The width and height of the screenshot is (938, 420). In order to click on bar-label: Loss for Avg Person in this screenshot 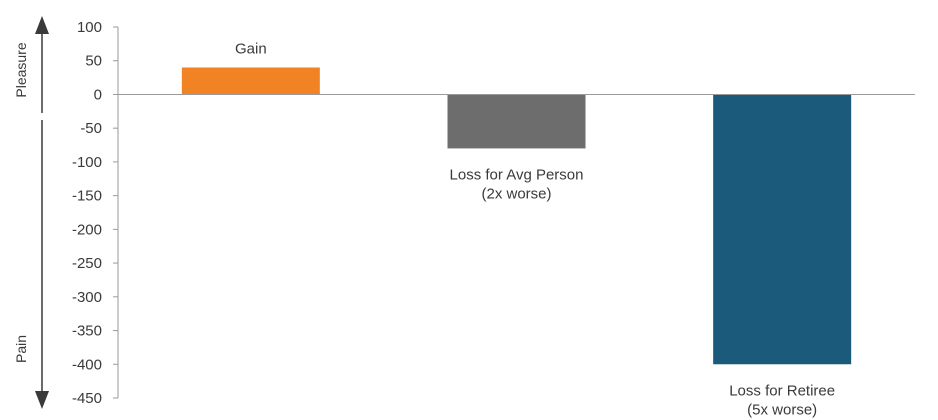, I will do `click(517, 174)`.